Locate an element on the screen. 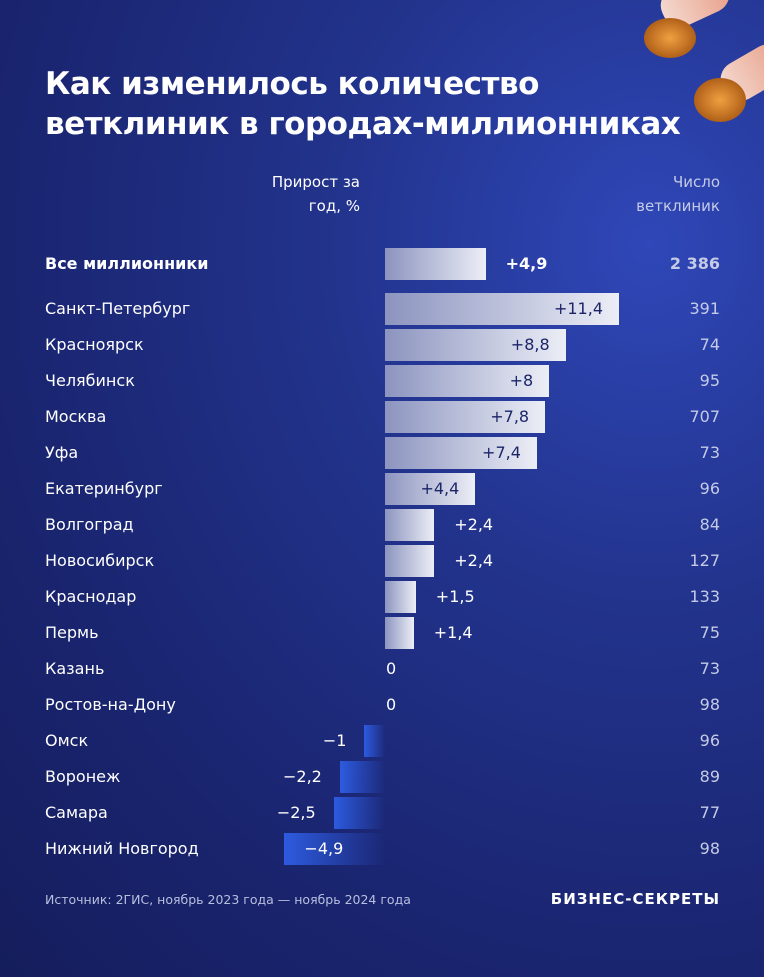 The image size is (764, 977). value-label: +4,9 is located at coordinates (526, 263).